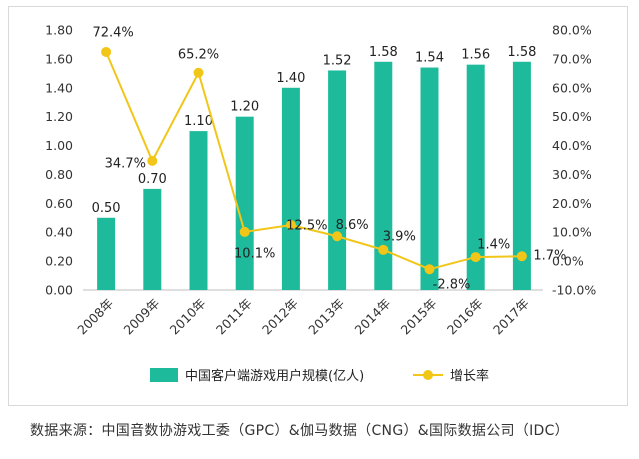 The image size is (639, 459). What do you see at coordinates (59, 261) in the screenshot?
I see `y-left-tick-label: 0.20` at bounding box center [59, 261].